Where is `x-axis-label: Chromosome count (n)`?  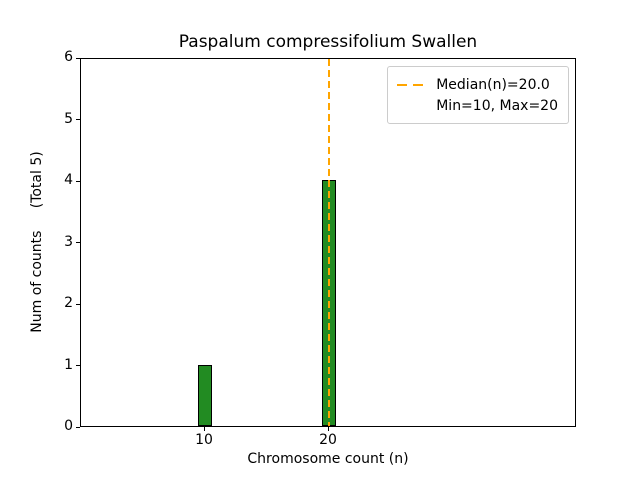
x-axis-label: Chromosome count (n) is located at coordinates (328, 459).